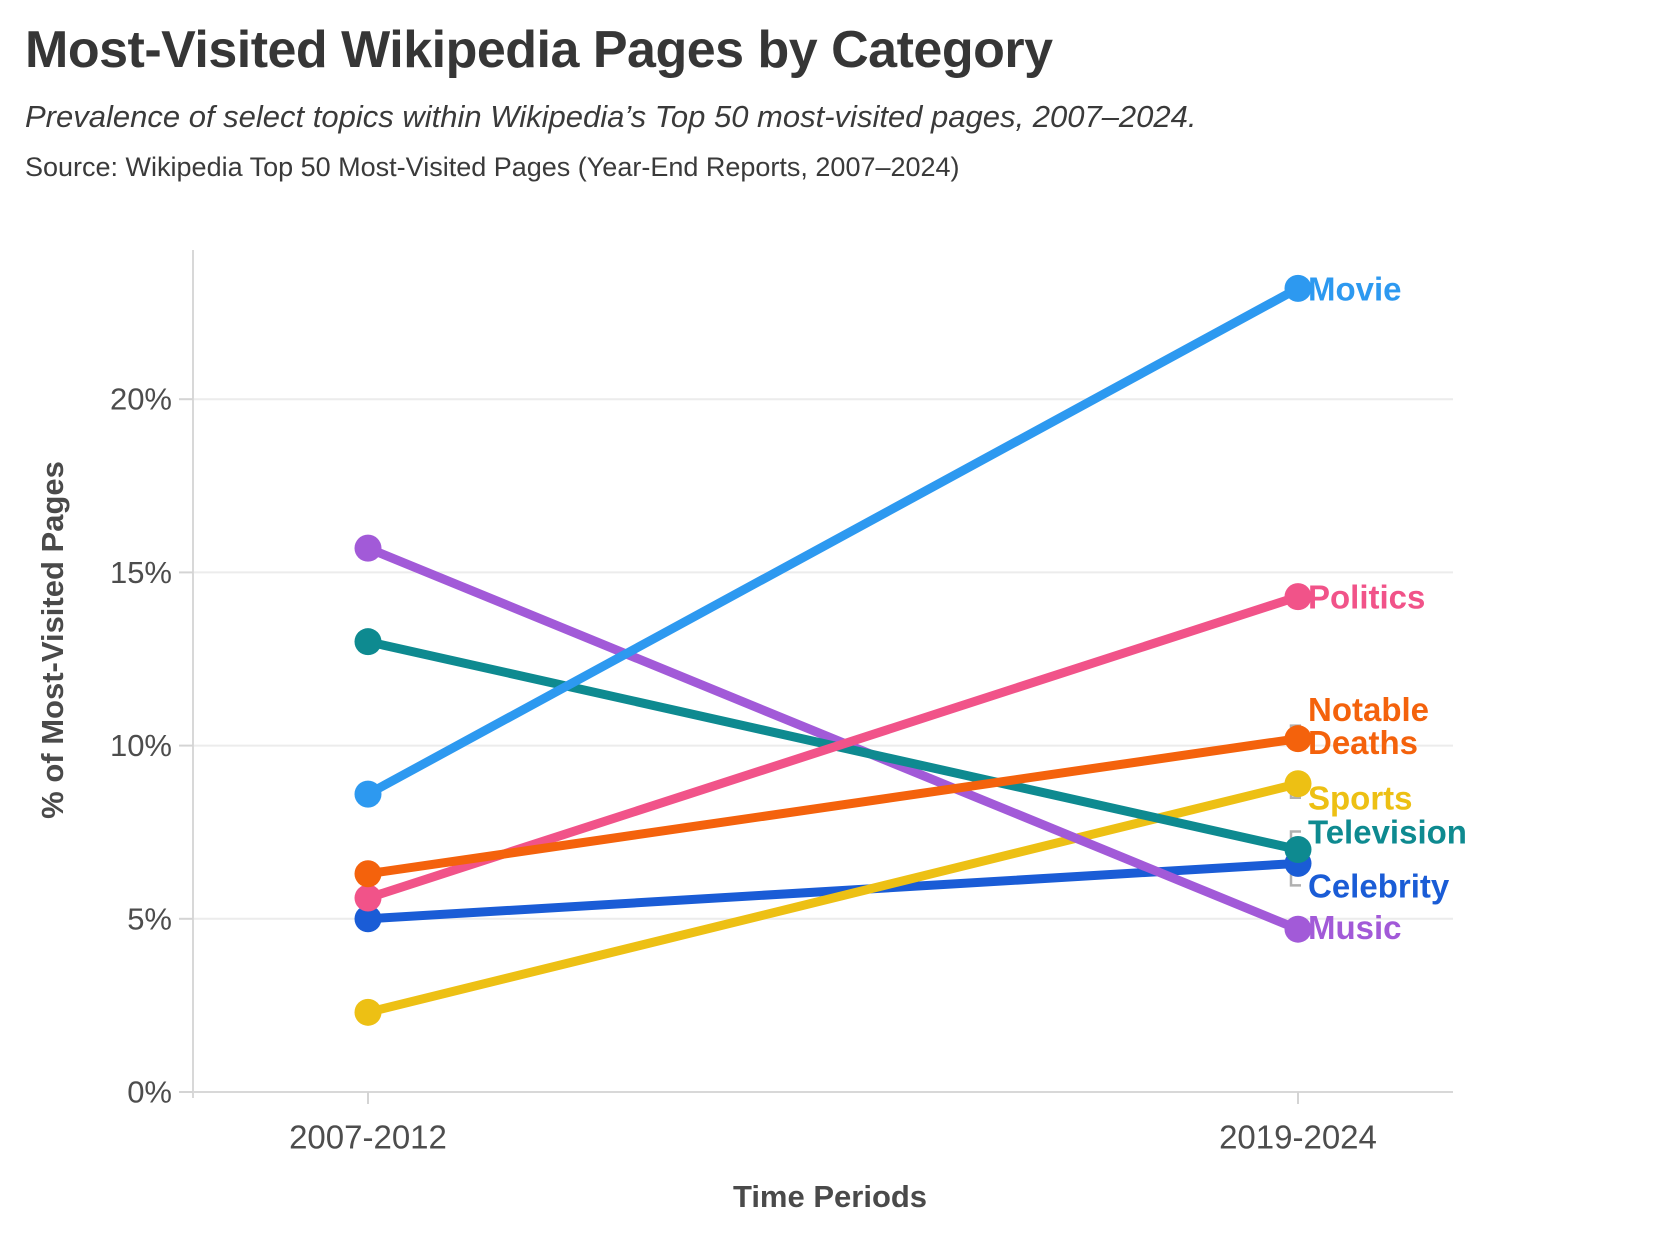 This screenshot has width=1664, height=1254. What do you see at coordinates (1298, 1137) in the screenshot?
I see `x-tick-label-2019-2024: 2019-2024` at bounding box center [1298, 1137].